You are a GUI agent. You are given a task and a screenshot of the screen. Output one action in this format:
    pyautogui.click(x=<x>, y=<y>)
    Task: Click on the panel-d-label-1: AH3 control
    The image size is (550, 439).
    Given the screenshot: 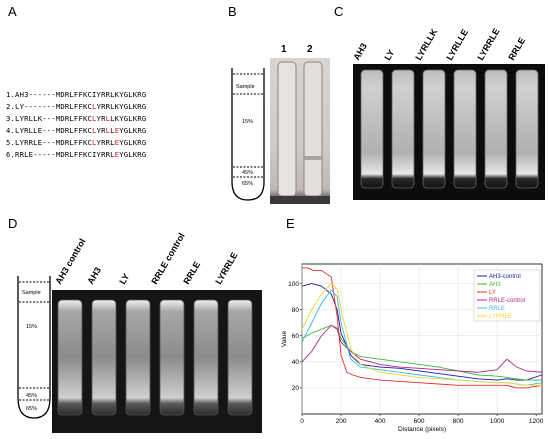 What is the action you would take?
    pyautogui.click(x=70, y=261)
    